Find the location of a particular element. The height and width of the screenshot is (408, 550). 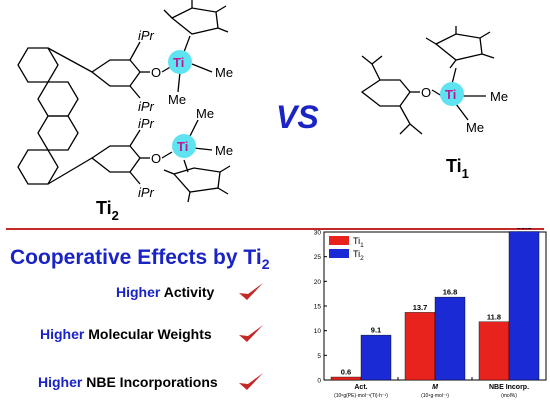

ipr-label-2: iPr is located at coordinates (146, 106).